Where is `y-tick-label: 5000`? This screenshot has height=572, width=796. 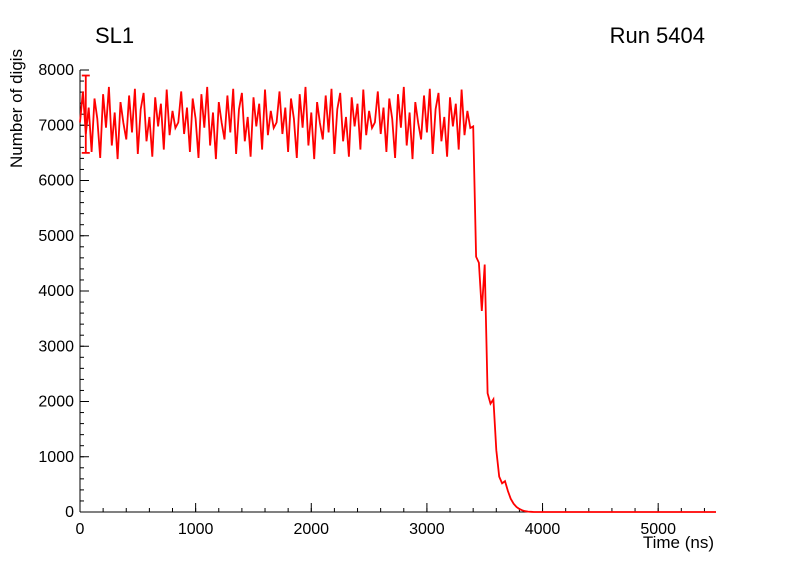 y-tick-label: 5000 is located at coordinates (56, 236).